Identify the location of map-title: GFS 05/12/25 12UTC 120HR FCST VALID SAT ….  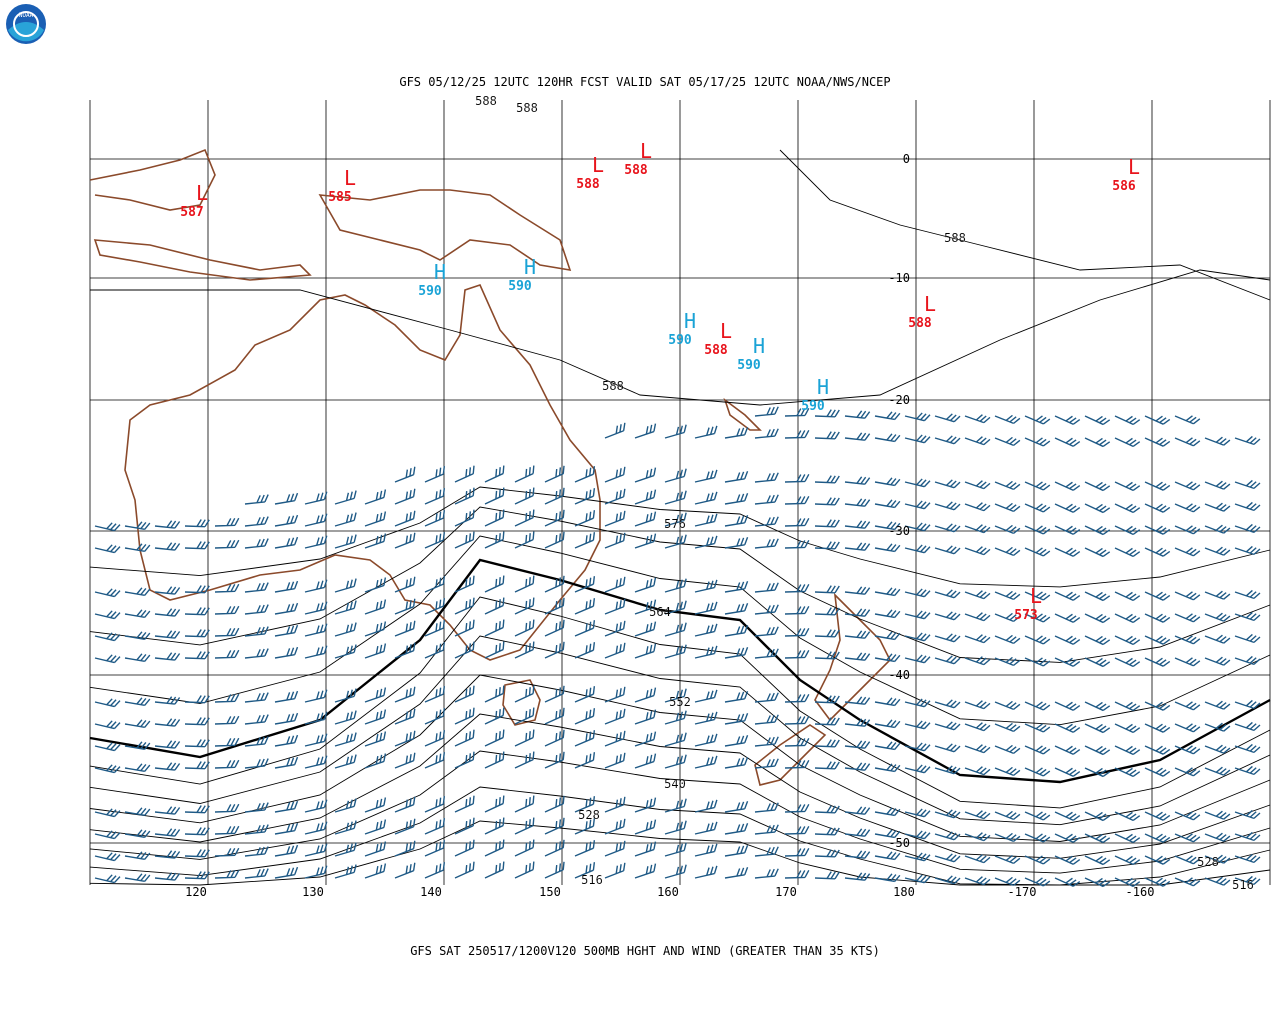
(644, 82).